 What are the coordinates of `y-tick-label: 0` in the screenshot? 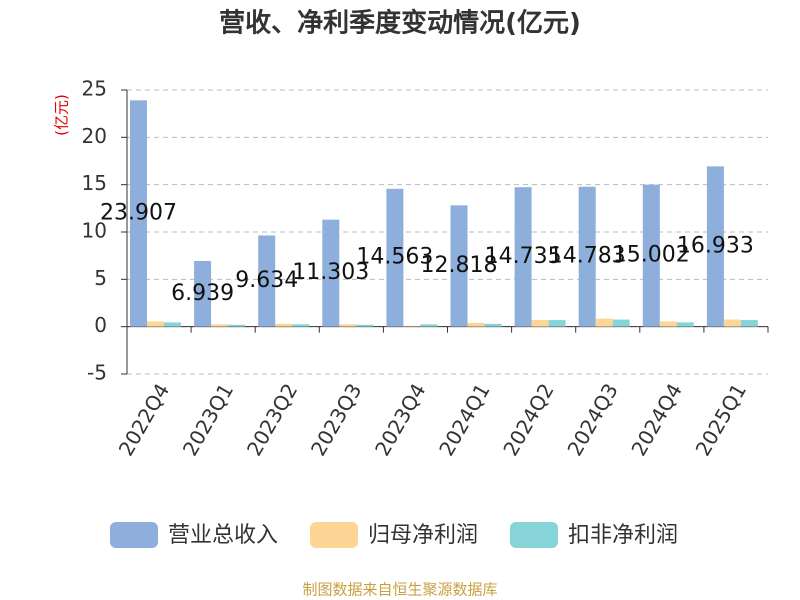 It's located at (100, 325).